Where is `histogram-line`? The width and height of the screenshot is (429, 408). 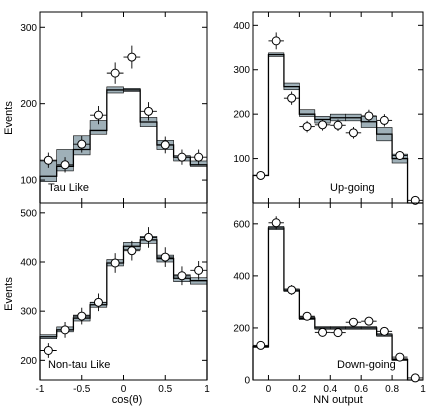
histogram-line is located at coordinates (337, 128).